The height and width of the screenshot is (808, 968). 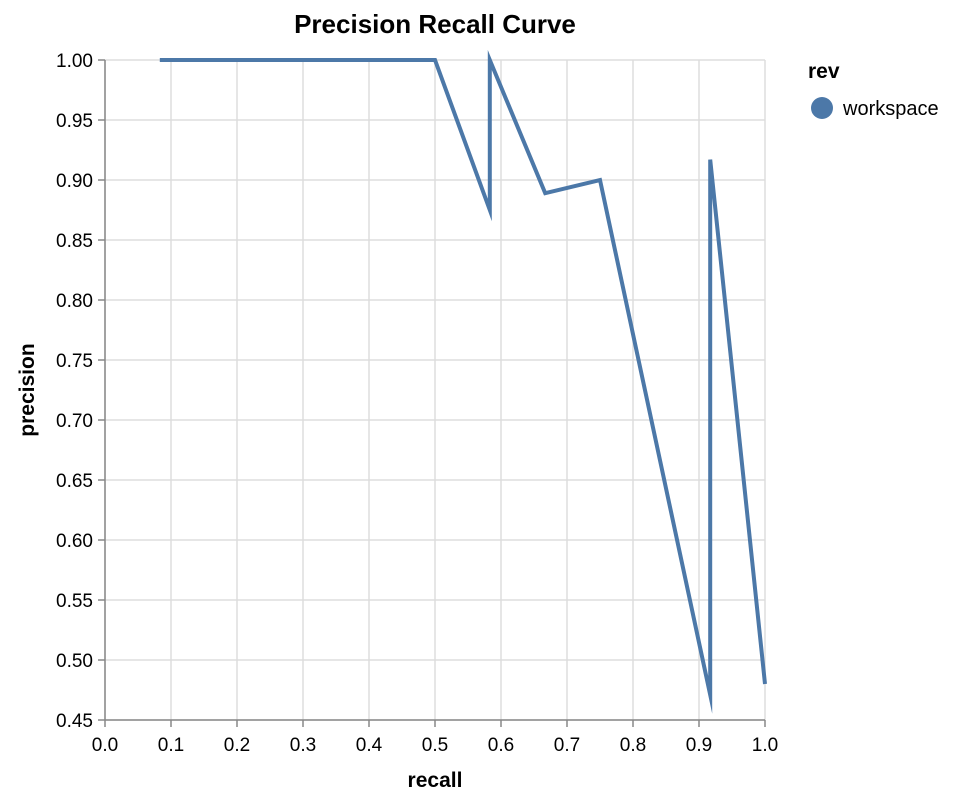 I want to click on y-tick-label: 0.75, so click(x=74, y=361).